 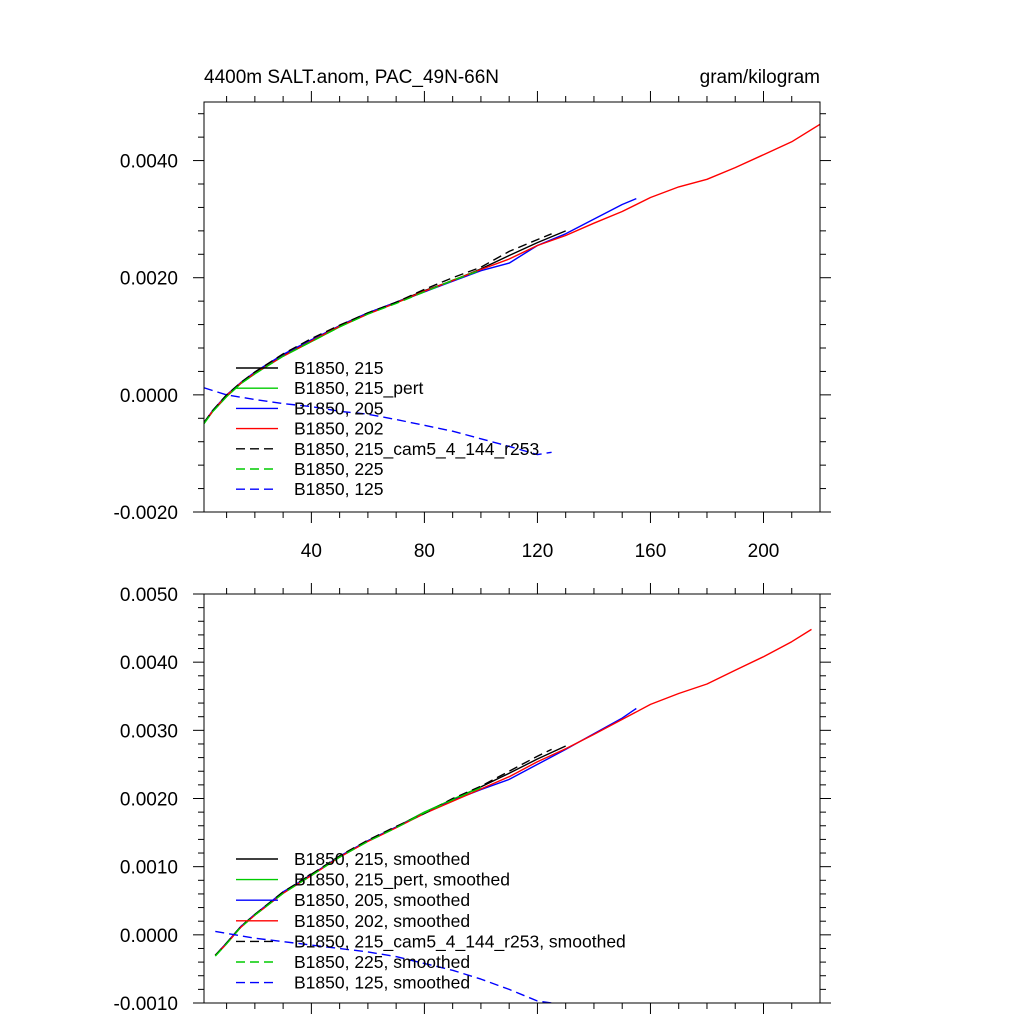 I want to click on top-y-tick-label: 0.0020, so click(x=149, y=279).